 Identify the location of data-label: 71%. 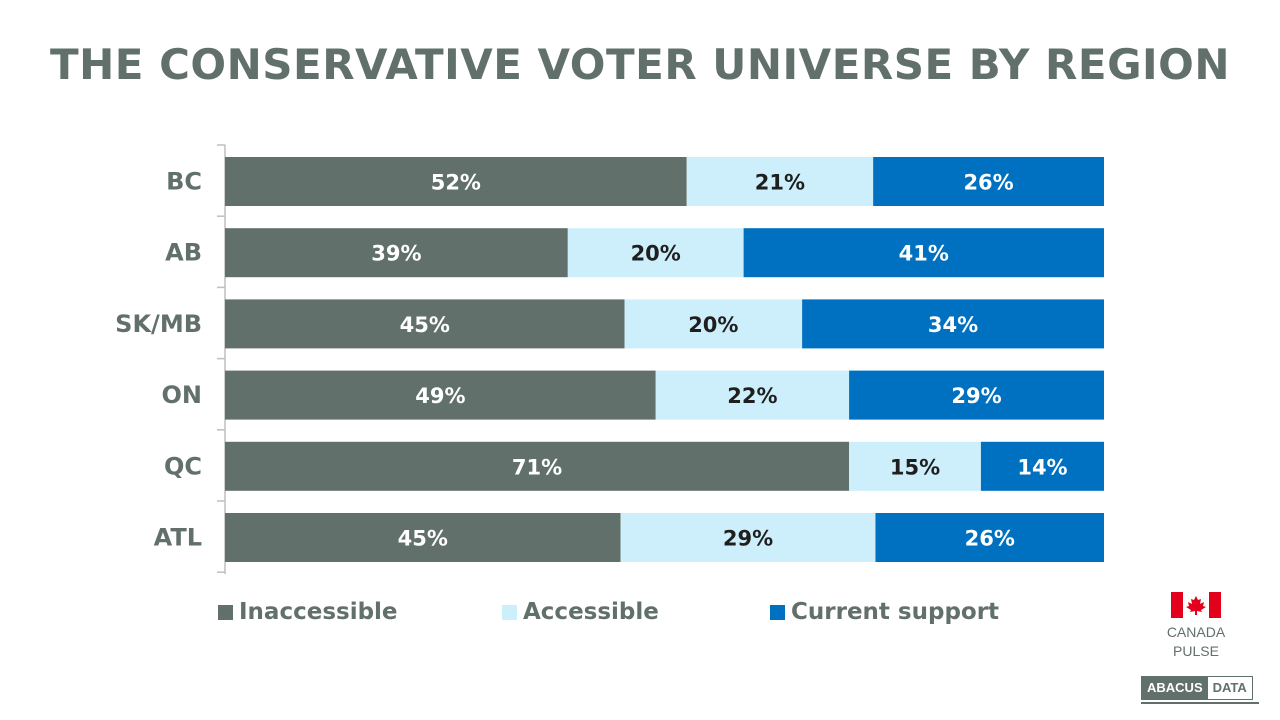
(537, 467).